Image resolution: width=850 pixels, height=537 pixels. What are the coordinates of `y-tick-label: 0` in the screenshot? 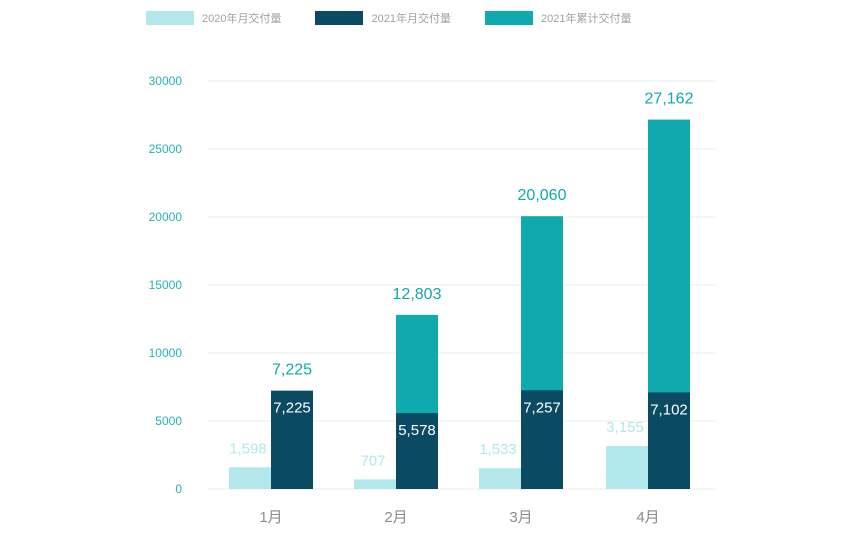 It's located at (178, 489).